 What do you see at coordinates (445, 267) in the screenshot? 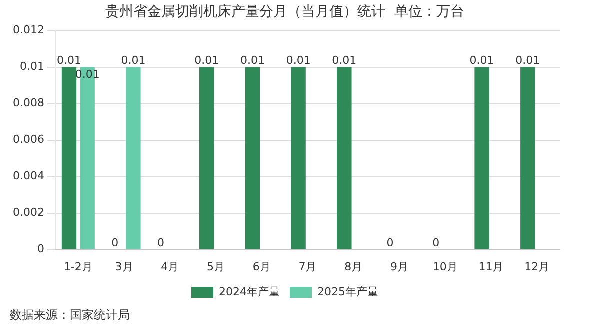
I see `x-tick-label: 10月` at bounding box center [445, 267].